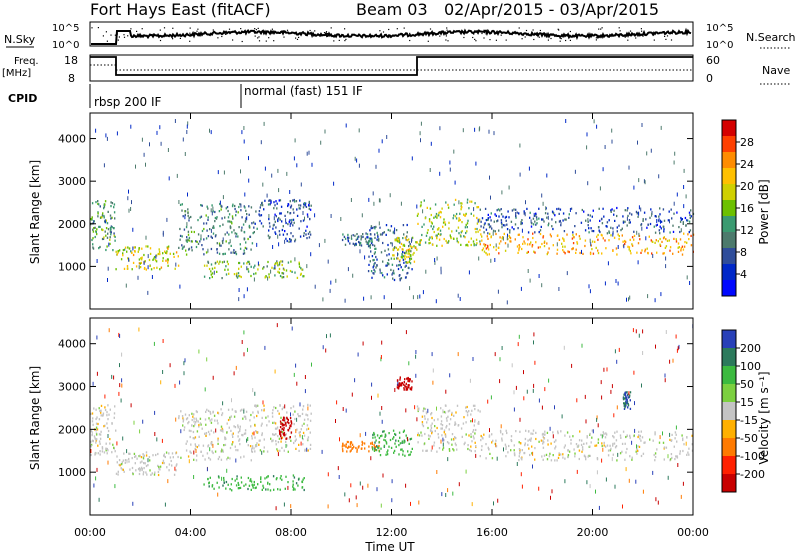 This screenshot has width=800, height=554. Describe the element at coordinates (35, 212) in the screenshot. I see `power-ylabel: Slant Range [km]` at that location.